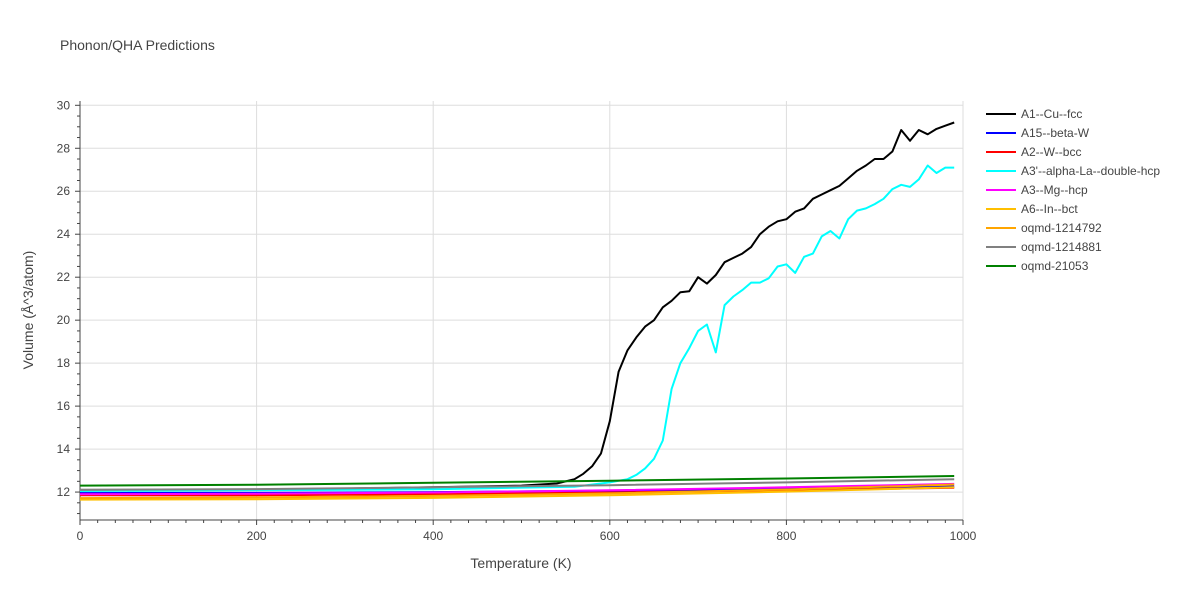 Image resolution: width=1200 pixels, height=600 pixels. I want to click on legend-item: A2--W--bcc, so click(1033, 152).